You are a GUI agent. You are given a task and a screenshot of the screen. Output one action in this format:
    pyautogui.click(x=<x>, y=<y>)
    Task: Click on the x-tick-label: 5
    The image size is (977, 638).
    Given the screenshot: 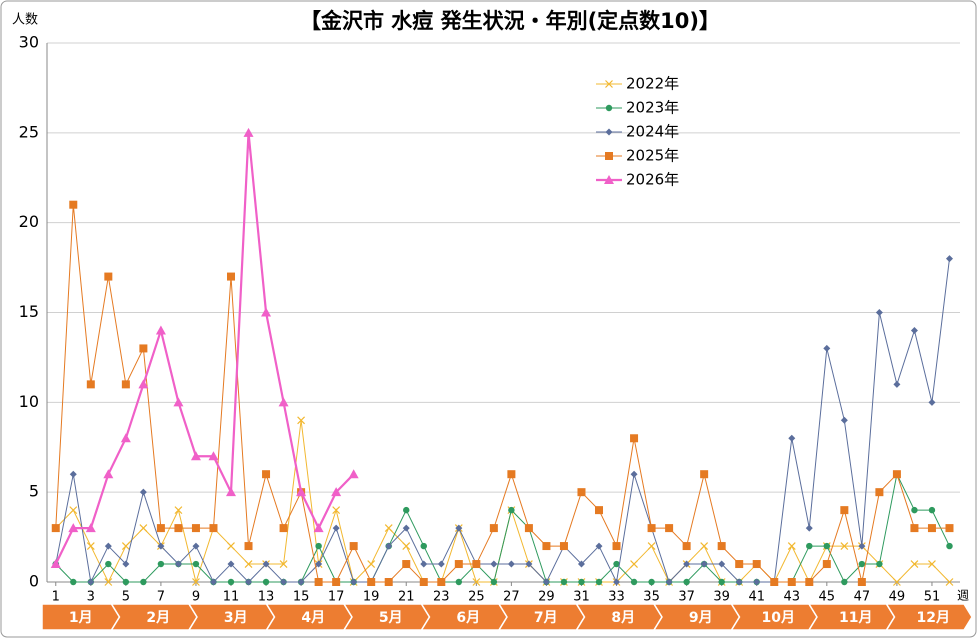 What is the action you would take?
    pyautogui.click(x=126, y=597)
    